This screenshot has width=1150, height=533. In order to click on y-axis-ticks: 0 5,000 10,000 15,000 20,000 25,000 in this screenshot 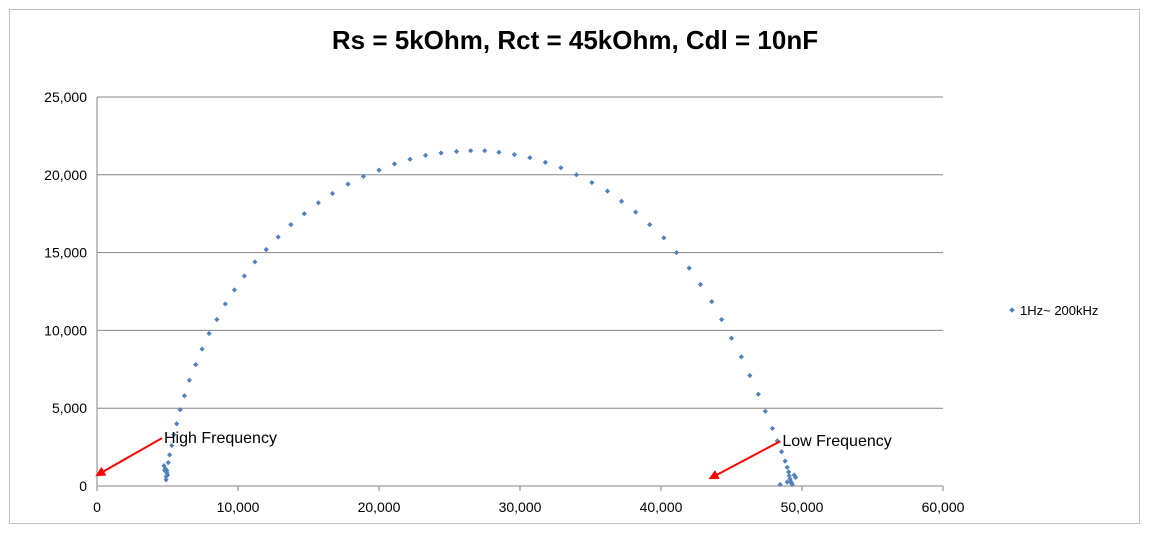, I will do `click(65, 291)`.